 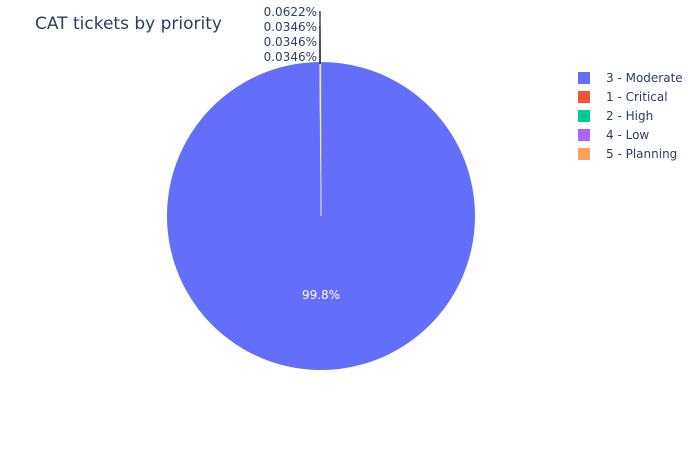 I want to click on legend-swatch-high, so click(x=584, y=115).